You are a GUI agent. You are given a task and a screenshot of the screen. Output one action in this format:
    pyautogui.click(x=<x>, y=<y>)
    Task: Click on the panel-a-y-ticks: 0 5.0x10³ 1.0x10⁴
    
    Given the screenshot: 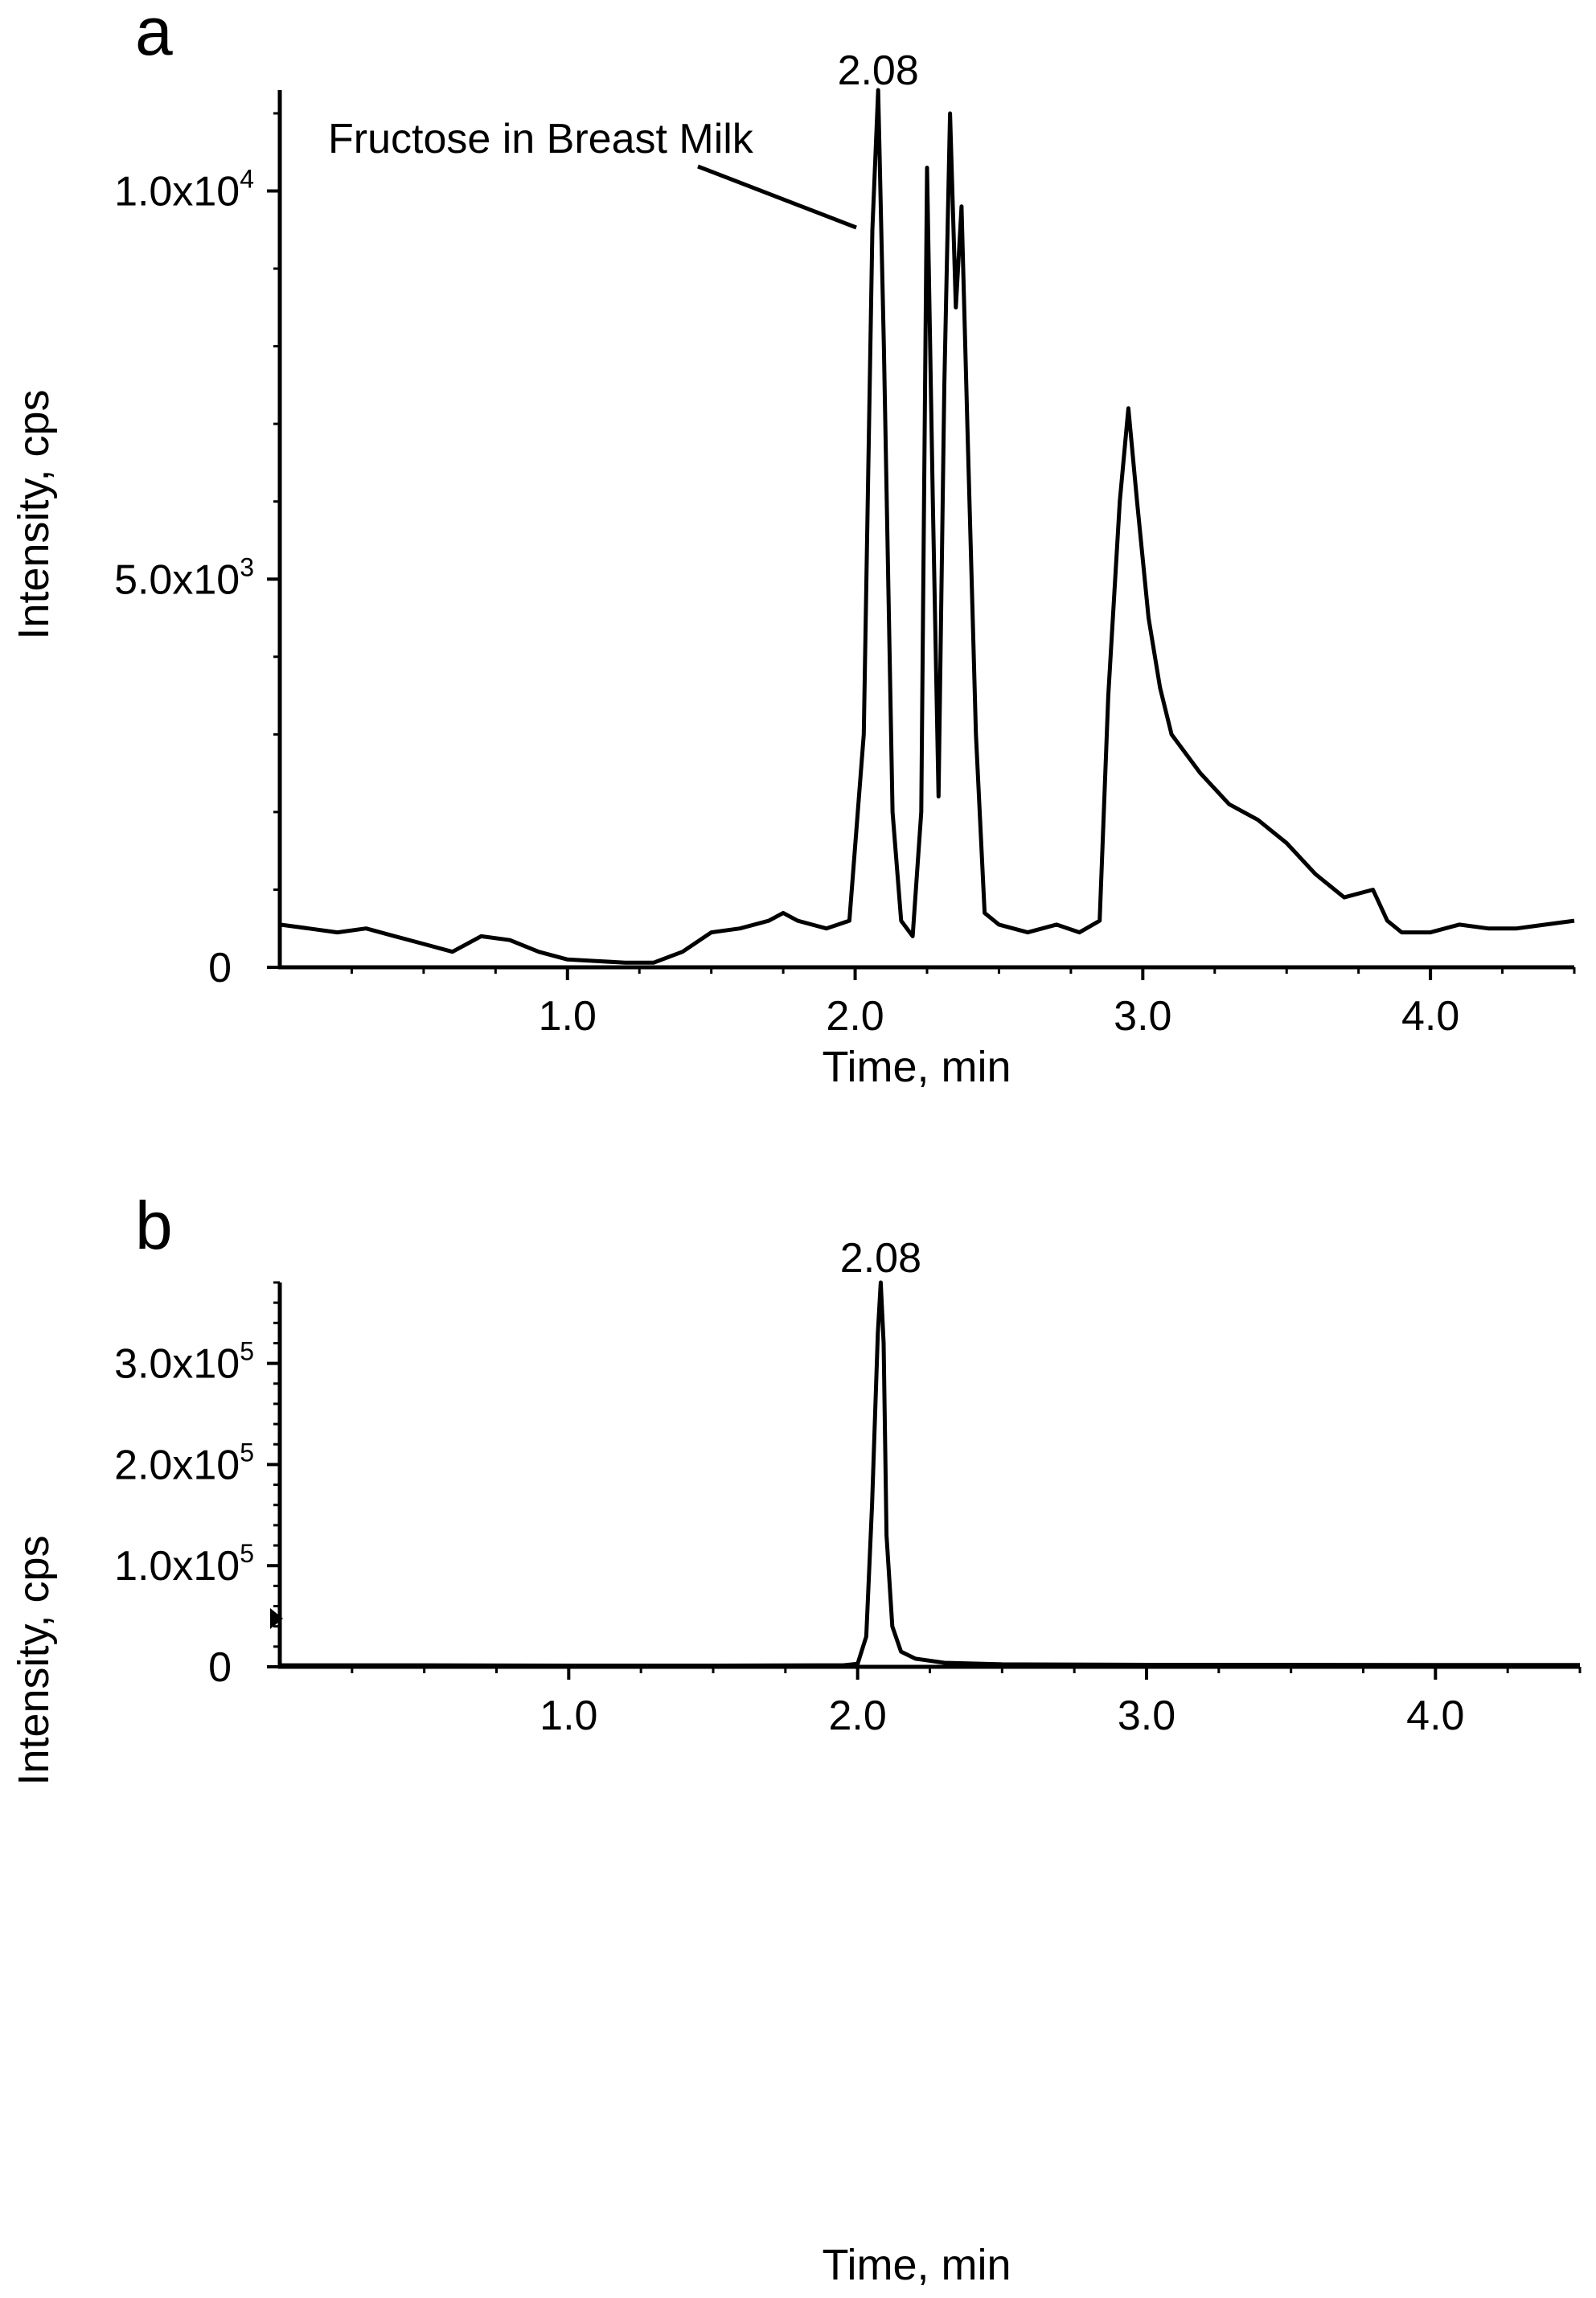 What is the action you would take?
    pyautogui.click(x=197, y=551)
    